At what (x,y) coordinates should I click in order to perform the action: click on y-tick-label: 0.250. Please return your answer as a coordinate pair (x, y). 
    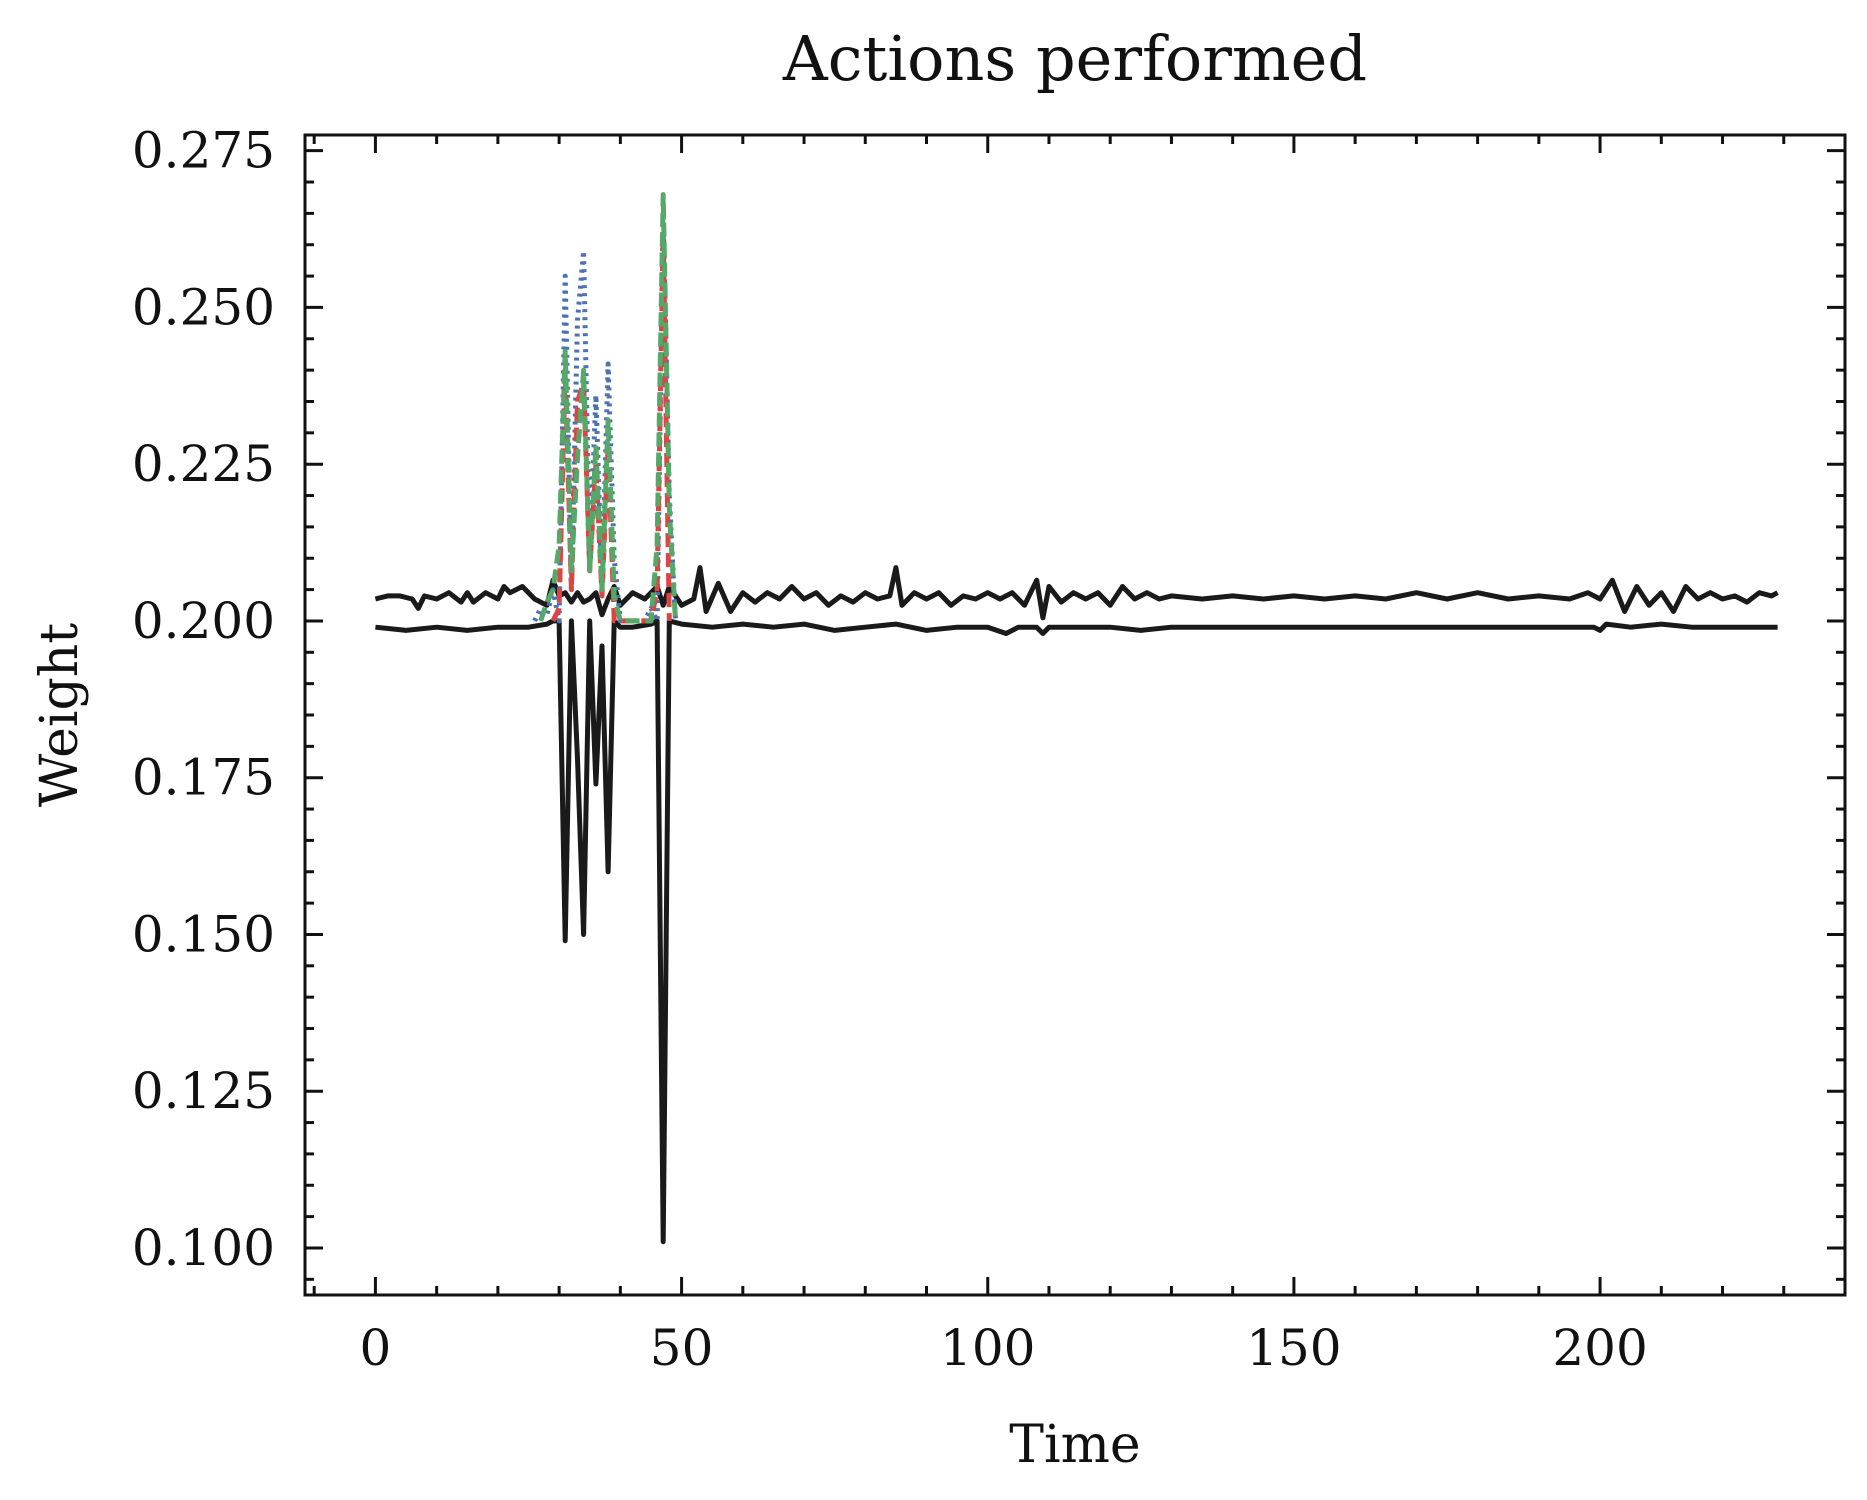
    Looking at the image, I should click on (203, 307).